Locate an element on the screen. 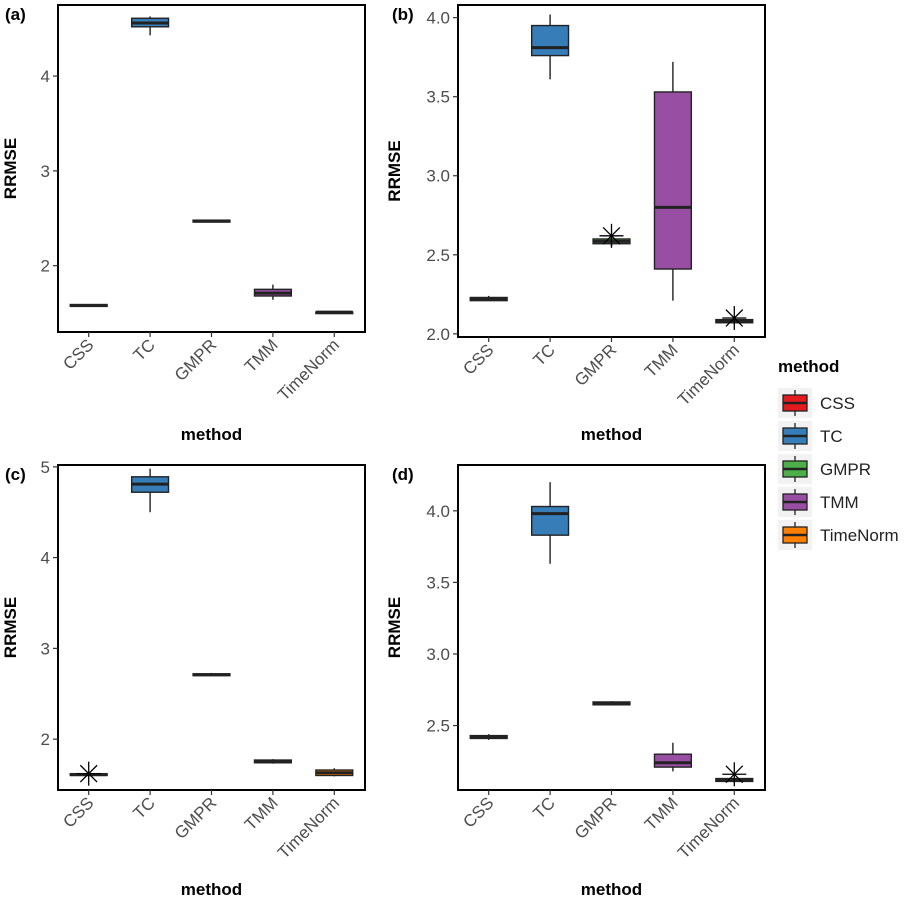  legend-entry-label: TimeNorm is located at coordinates (859, 535).